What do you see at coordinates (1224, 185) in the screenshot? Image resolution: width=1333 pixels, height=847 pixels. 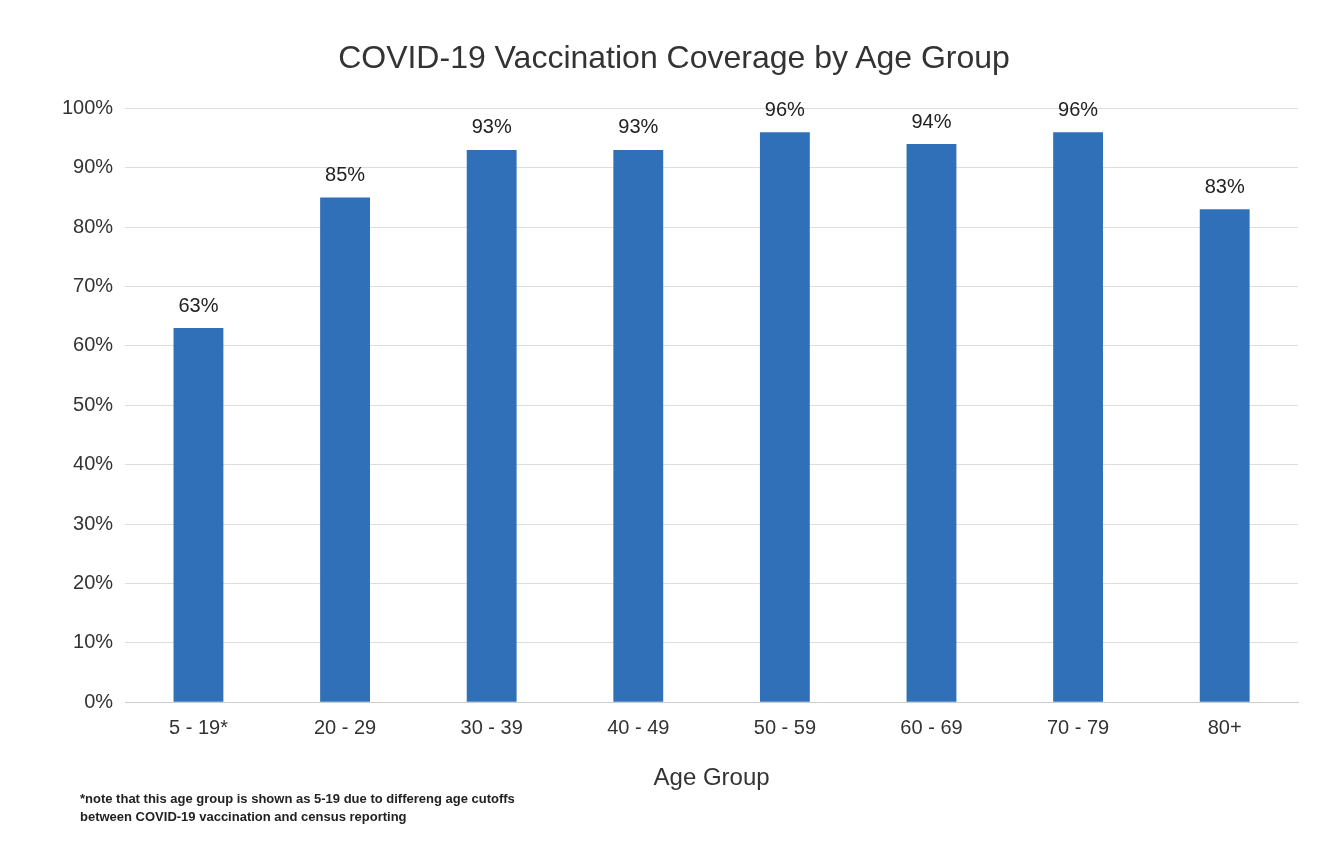 I see `data-label: 83%` at bounding box center [1224, 185].